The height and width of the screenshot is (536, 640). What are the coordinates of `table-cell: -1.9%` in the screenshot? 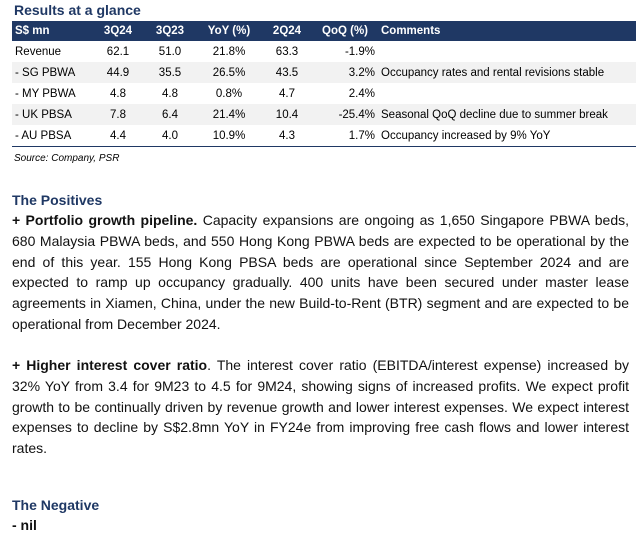 It's located at (359, 51).